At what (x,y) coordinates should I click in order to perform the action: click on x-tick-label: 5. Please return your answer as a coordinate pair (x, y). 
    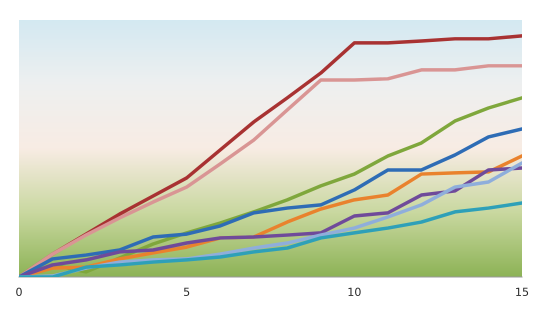
    Looking at the image, I should click on (187, 292).